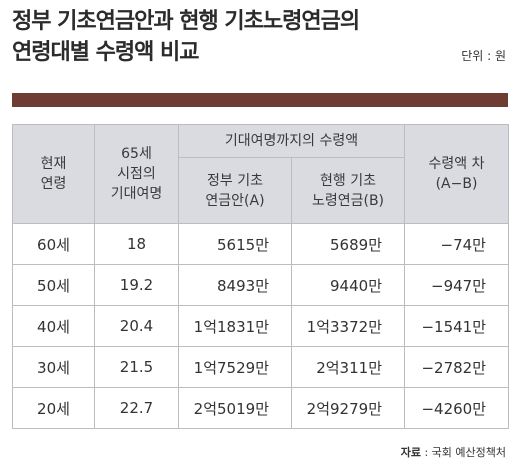 This screenshot has height=473, width=520. Describe the element at coordinates (105, 52) in the screenshot. I see `title-line-2: 연령대별 수령액 비교` at that location.